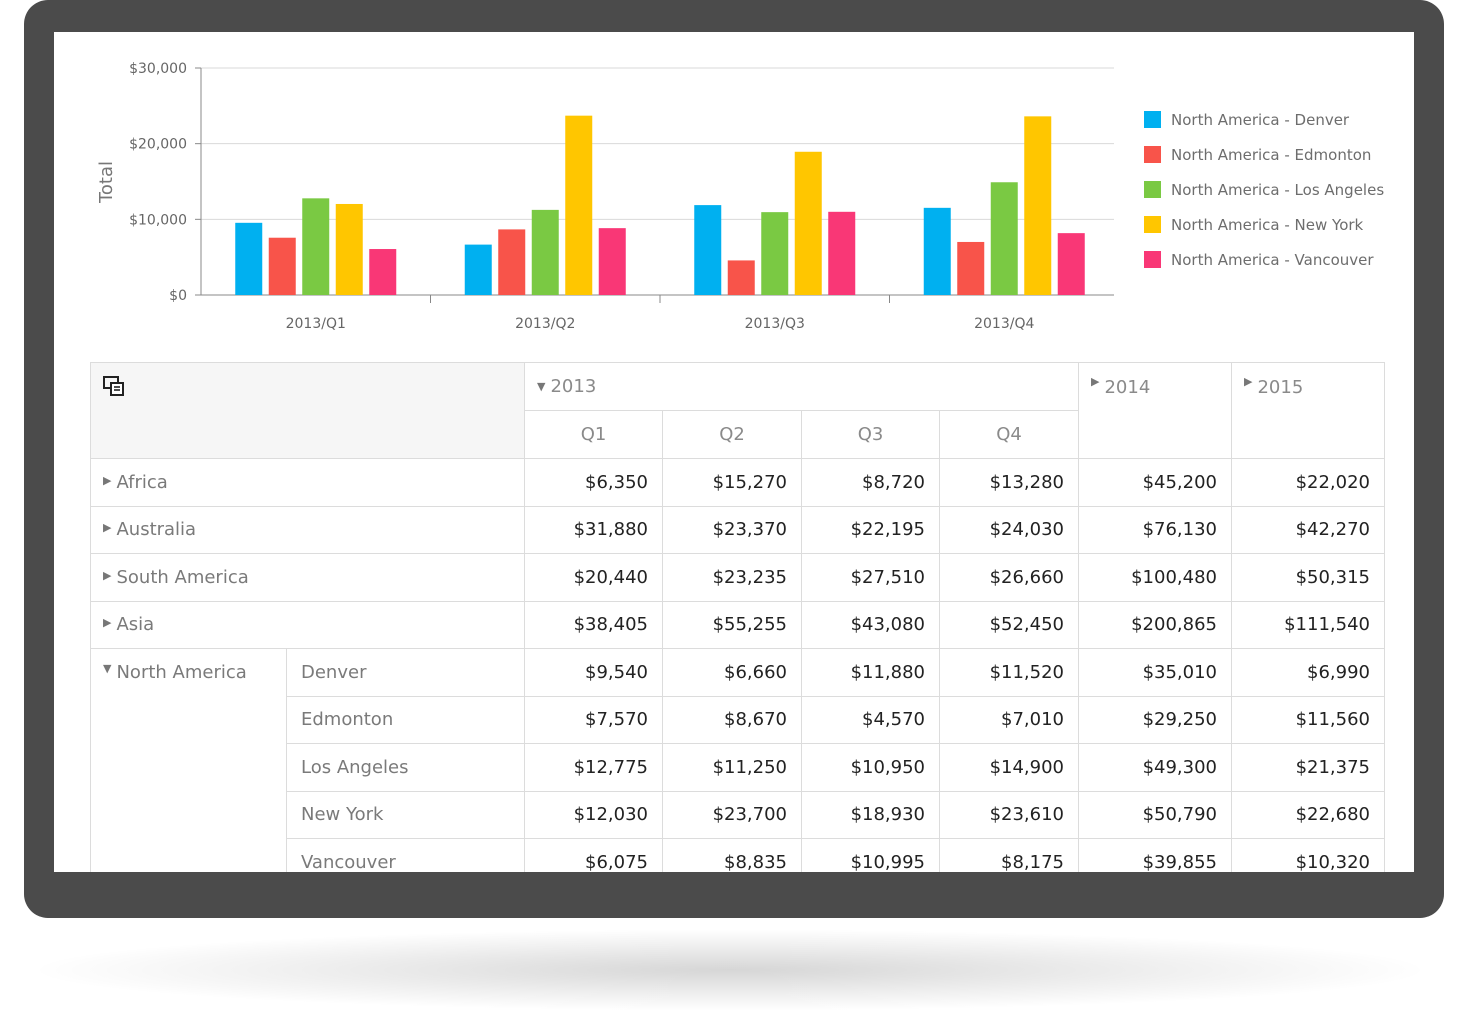 This screenshot has width=1460, height=1020. I want to click on column-header-2015: ▶ 2015, so click(1308, 411).